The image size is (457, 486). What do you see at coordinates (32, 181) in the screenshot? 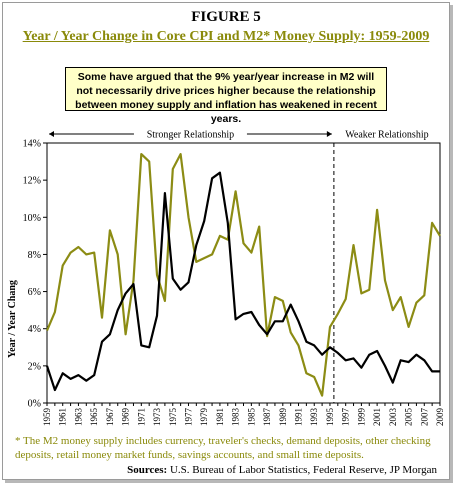
I see `y-tick-label: 12%` at bounding box center [32, 181].